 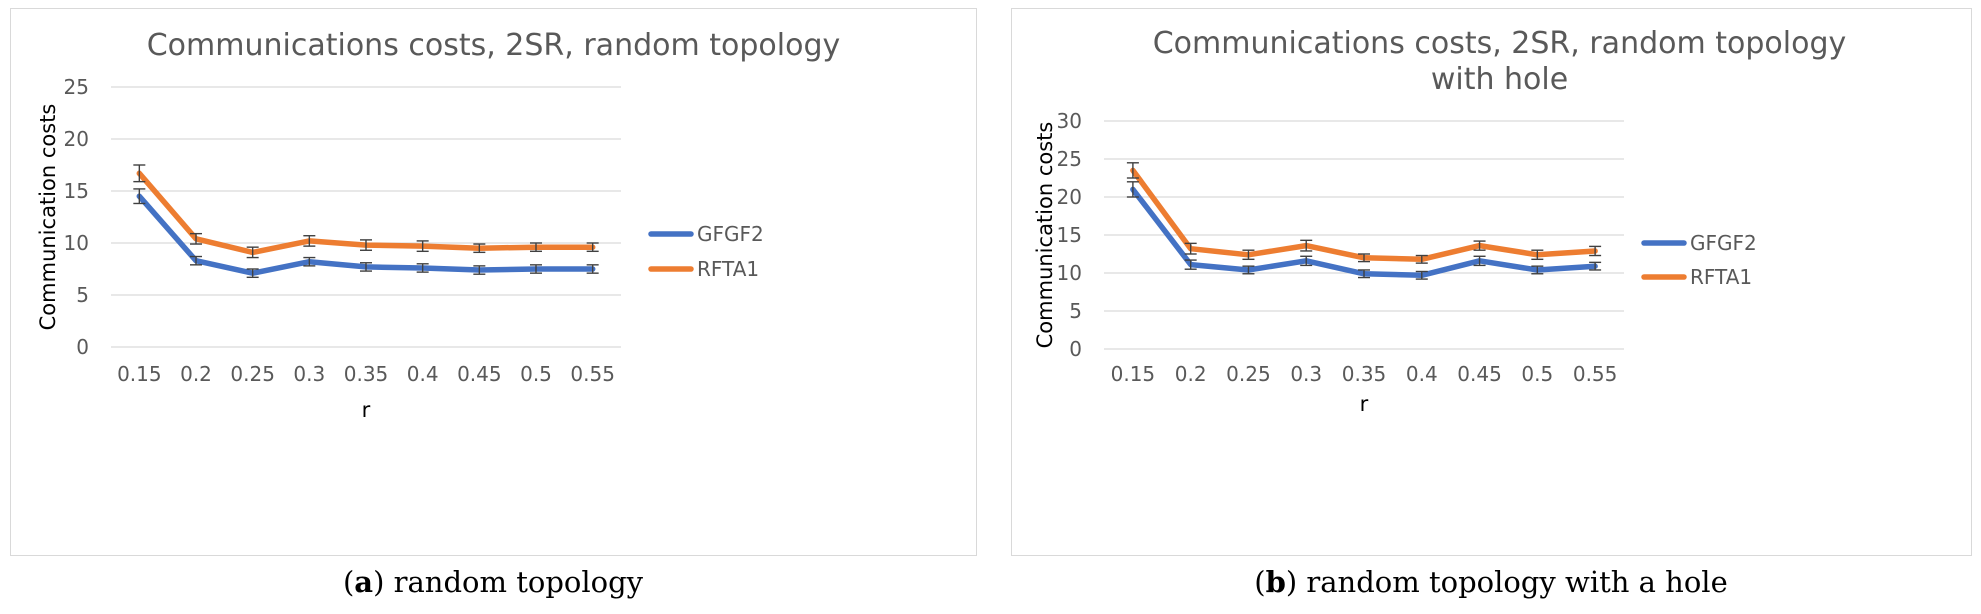 What do you see at coordinates (82, 295) in the screenshot?
I see `chart-a-y-tick-label: 5` at bounding box center [82, 295].